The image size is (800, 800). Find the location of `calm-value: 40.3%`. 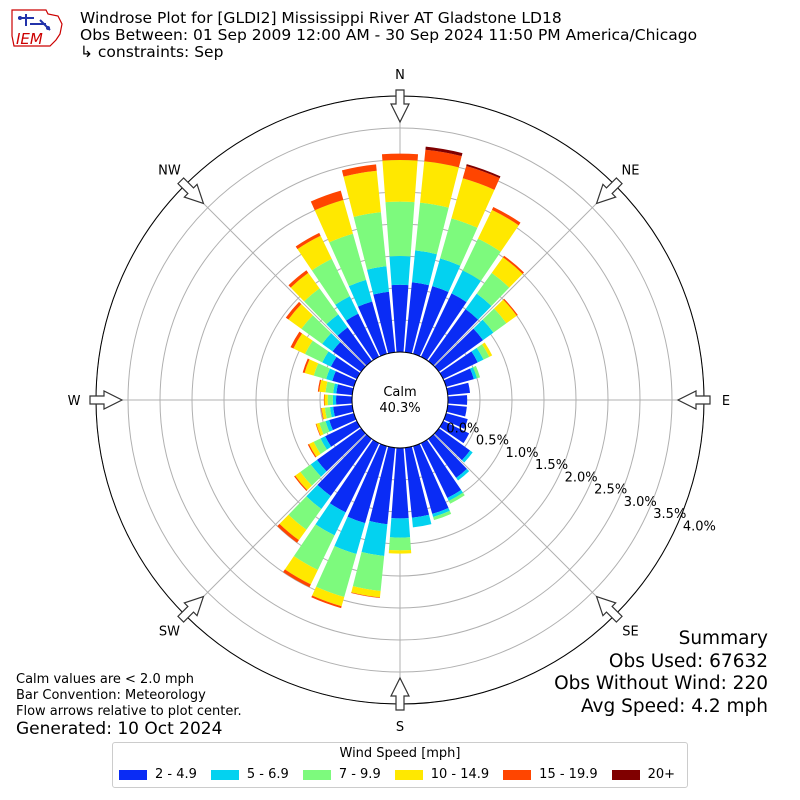

calm-value: 40.3% is located at coordinates (399, 408).